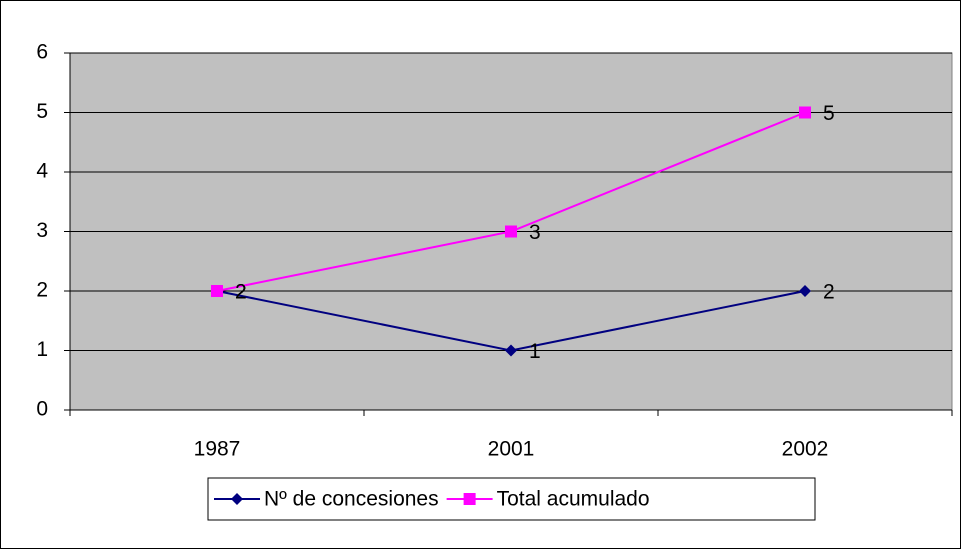  What do you see at coordinates (573, 499) in the screenshot?
I see `legend-label: Total acumulado` at bounding box center [573, 499].